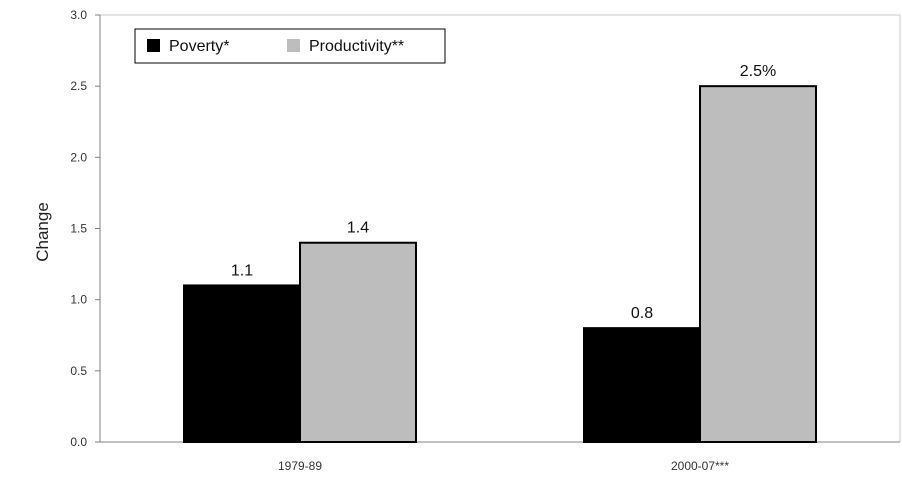 The image size is (902, 481). Describe the element at coordinates (78, 229) in the screenshot. I see `y-tick-label: 1.5` at that location.